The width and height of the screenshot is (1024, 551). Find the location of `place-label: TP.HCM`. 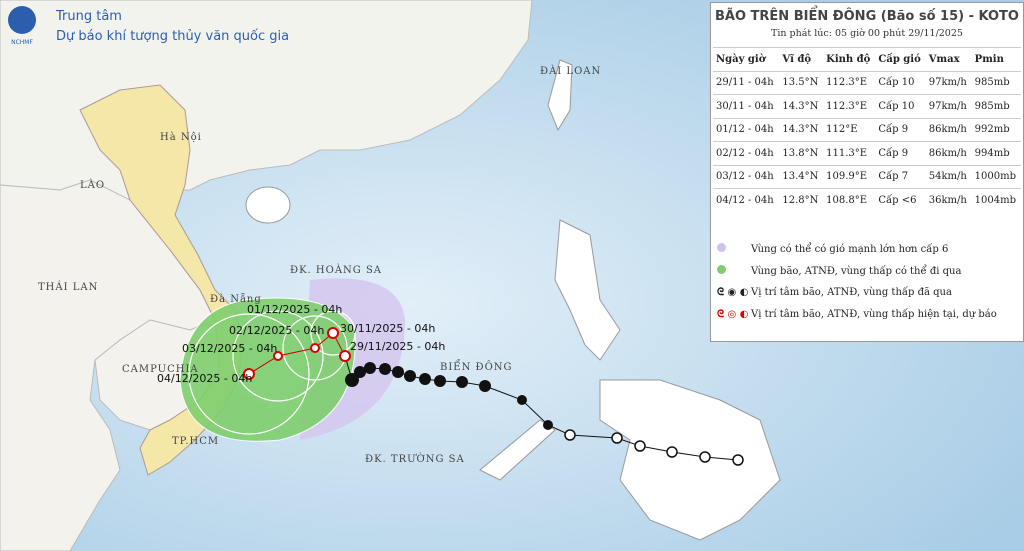

place-label: TP.HCM is located at coordinates (195, 441).